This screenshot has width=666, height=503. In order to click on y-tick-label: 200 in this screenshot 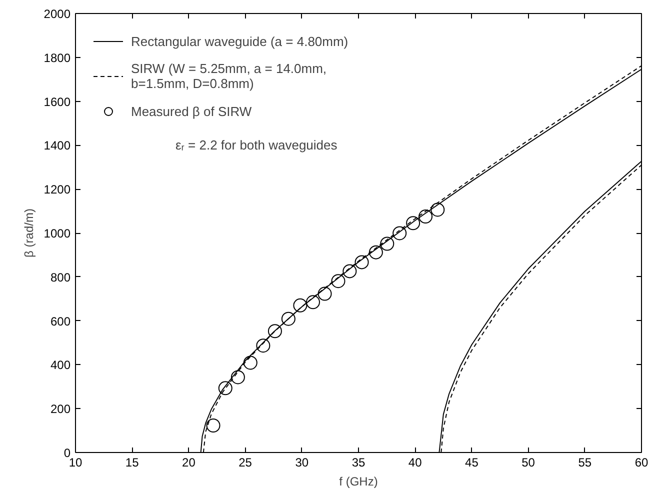, I will do `click(60, 409)`.